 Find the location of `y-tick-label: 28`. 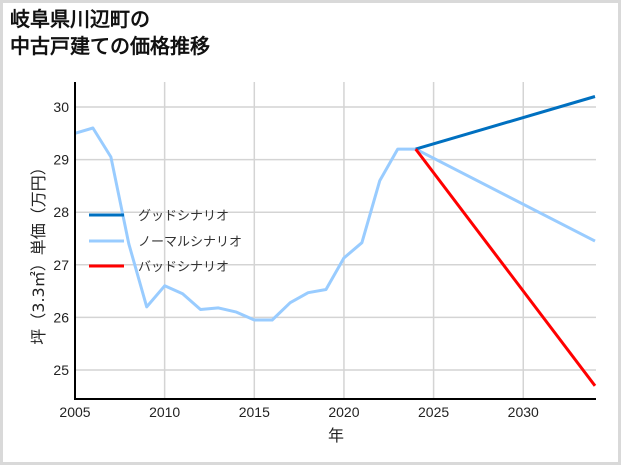

y-tick-label: 28 is located at coordinates (61, 212).